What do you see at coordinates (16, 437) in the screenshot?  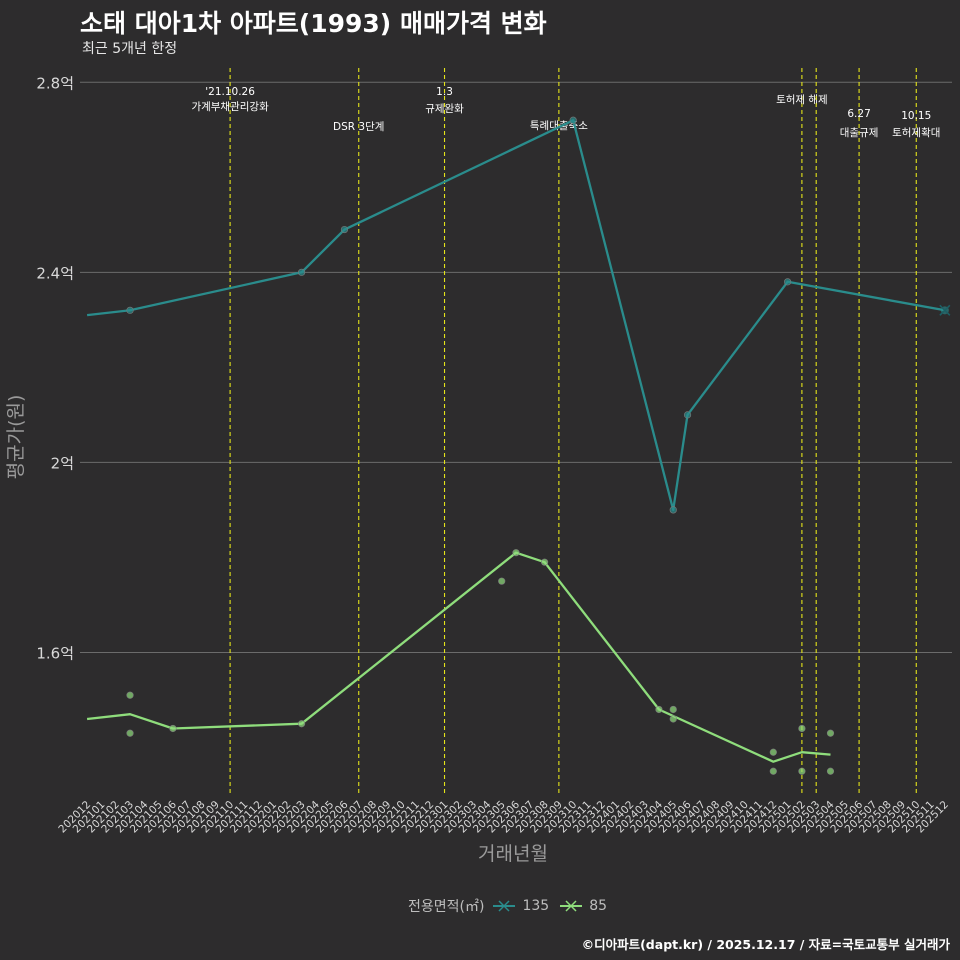 I see `y-axis-label: 평균가(원)` at bounding box center [16, 437].